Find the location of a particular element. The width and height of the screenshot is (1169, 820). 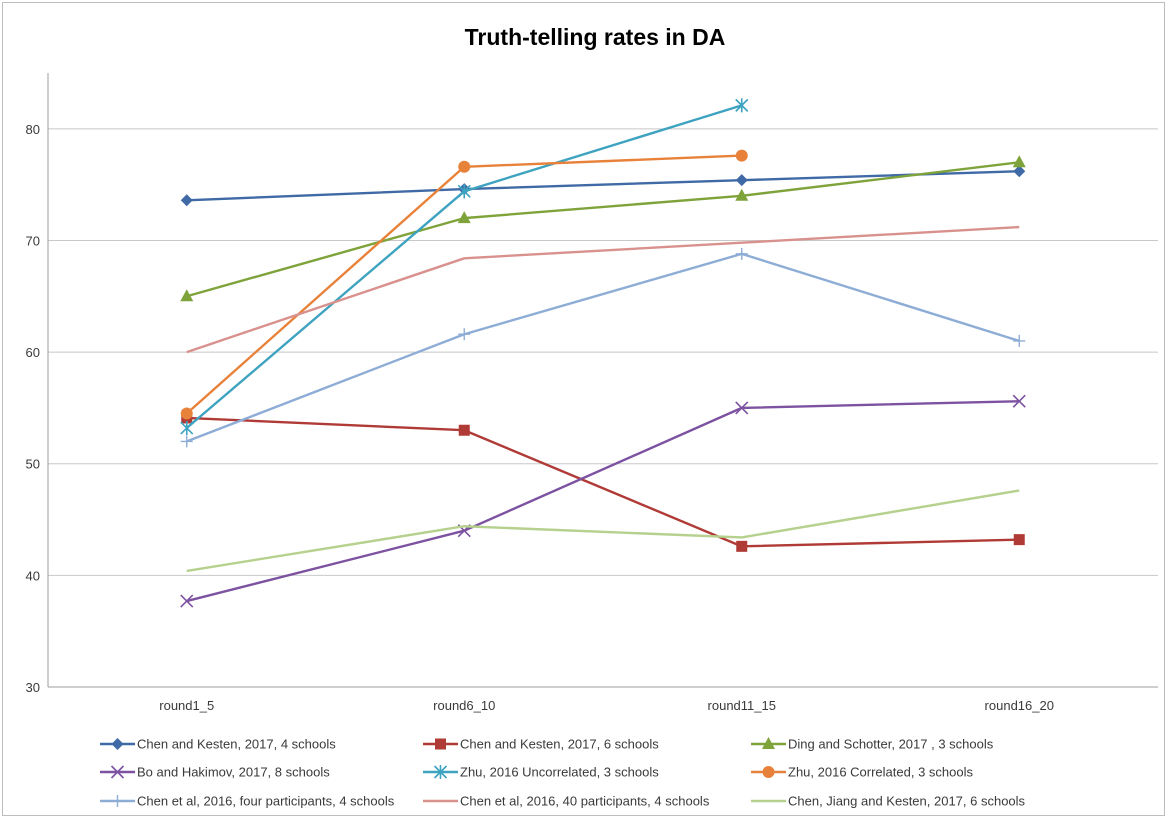

x-tick-label: round1_5 is located at coordinates (186, 705).